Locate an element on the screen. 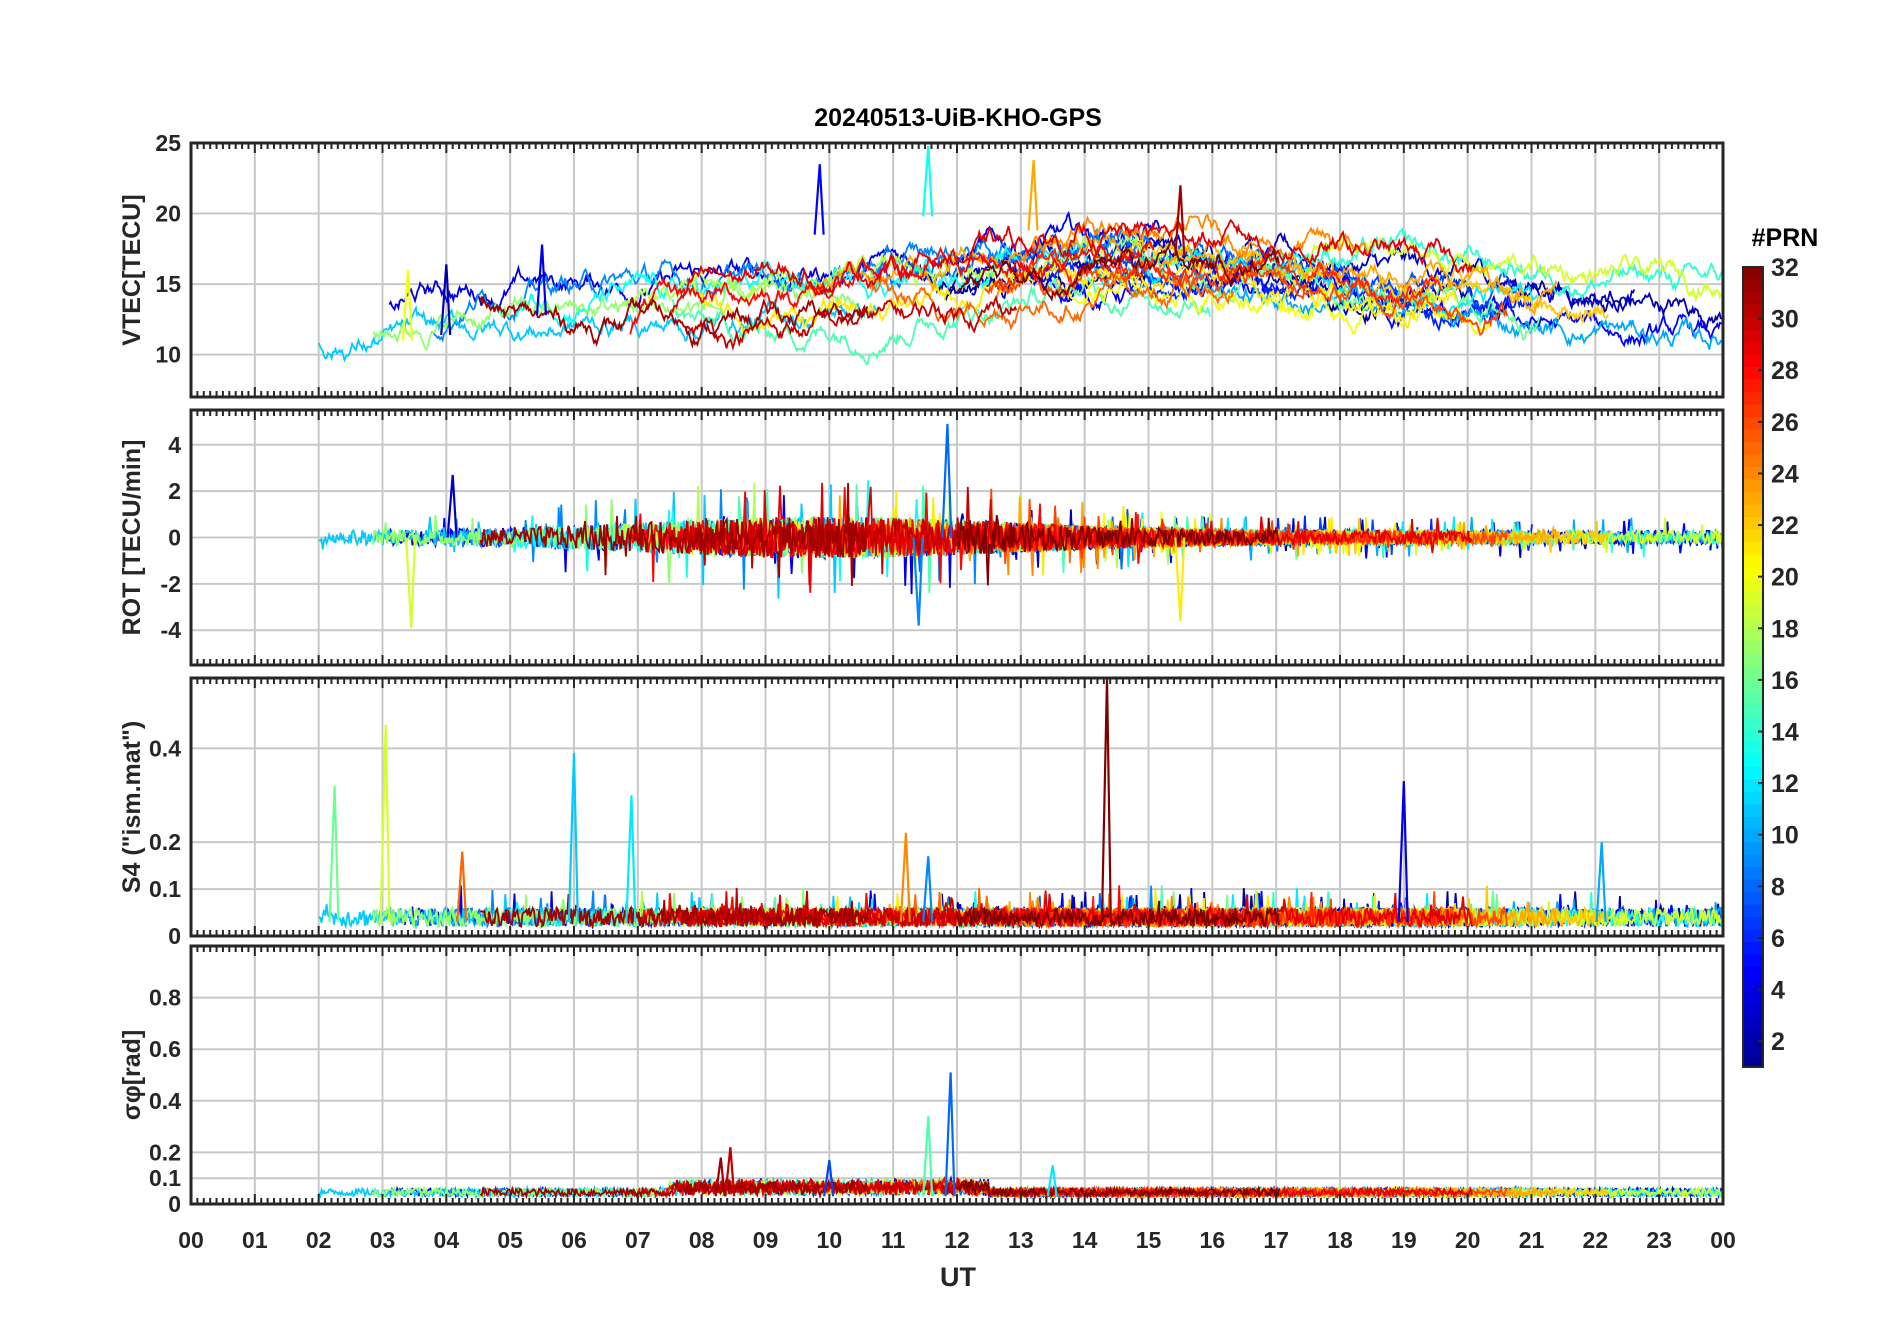 The height and width of the screenshot is (1330, 1902). y-tick-label: -4 is located at coordinates (171, 630).